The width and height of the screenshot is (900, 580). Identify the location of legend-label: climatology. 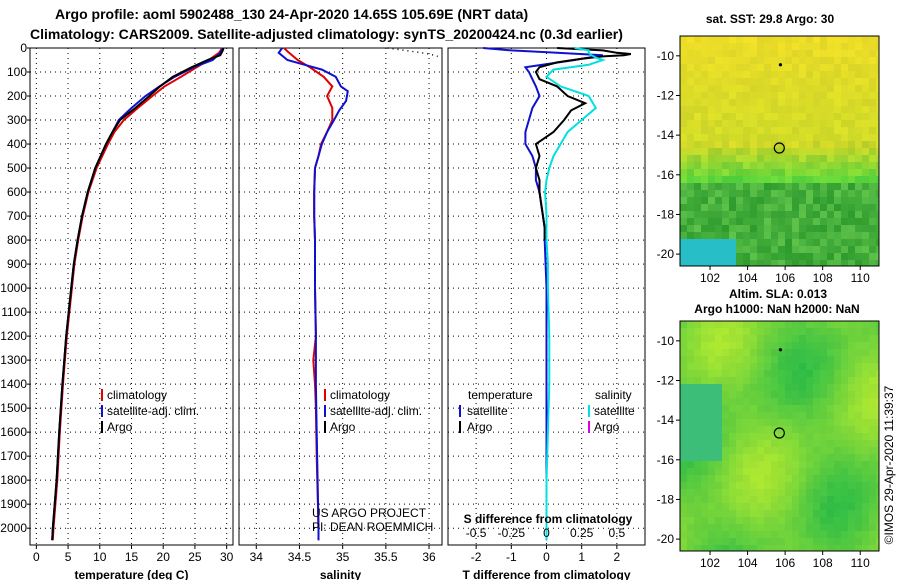
(137, 395).